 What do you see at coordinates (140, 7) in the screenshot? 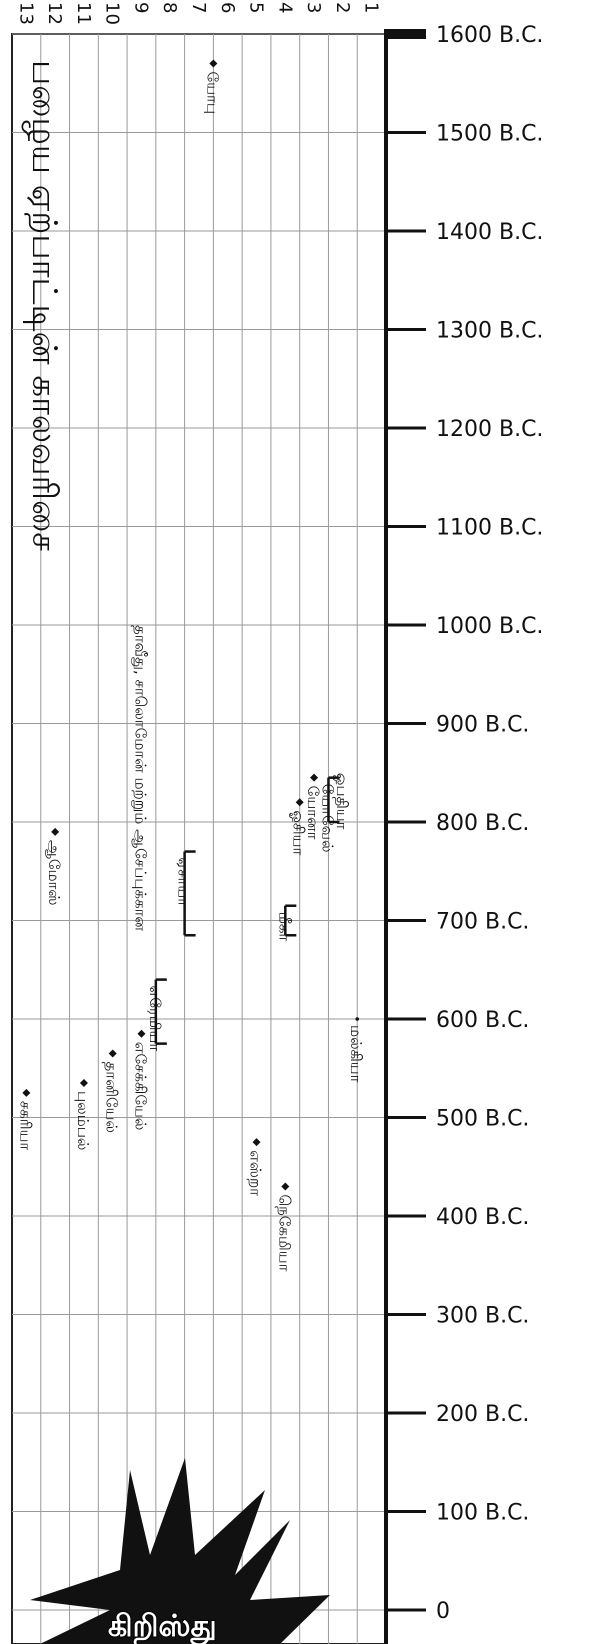
I see `column-number: 9` at bounding box center [140, 7].